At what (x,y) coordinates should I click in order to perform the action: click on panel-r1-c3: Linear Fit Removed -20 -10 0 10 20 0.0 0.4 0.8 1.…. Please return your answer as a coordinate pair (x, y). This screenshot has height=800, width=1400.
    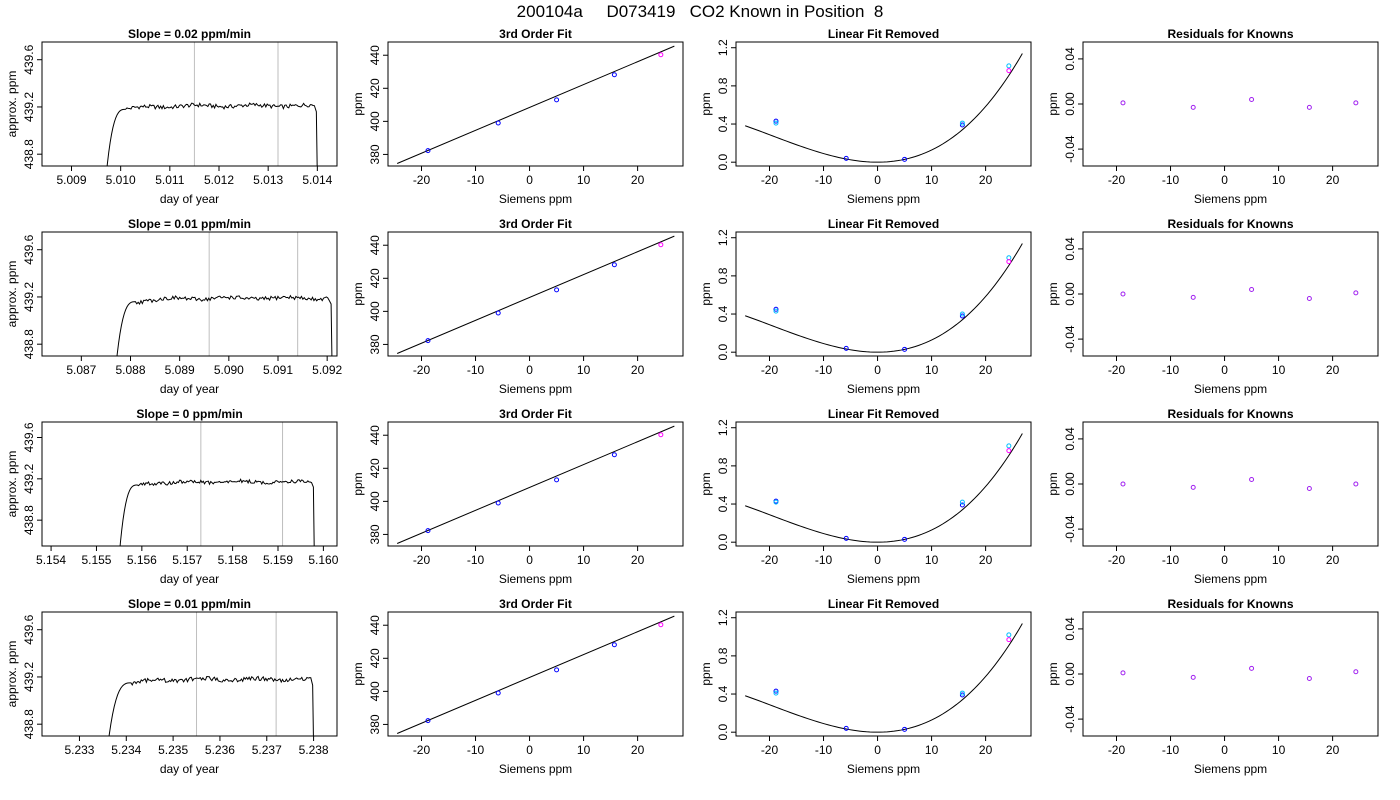
    Looking at the image, I should click on (865, 116).